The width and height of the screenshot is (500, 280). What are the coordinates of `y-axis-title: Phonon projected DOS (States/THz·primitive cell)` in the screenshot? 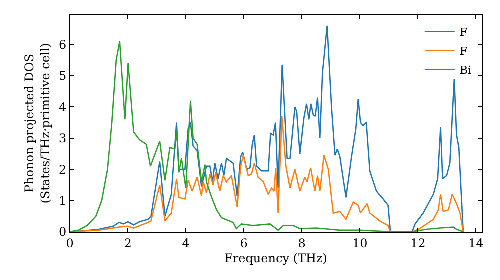 It's located at (37, 123).